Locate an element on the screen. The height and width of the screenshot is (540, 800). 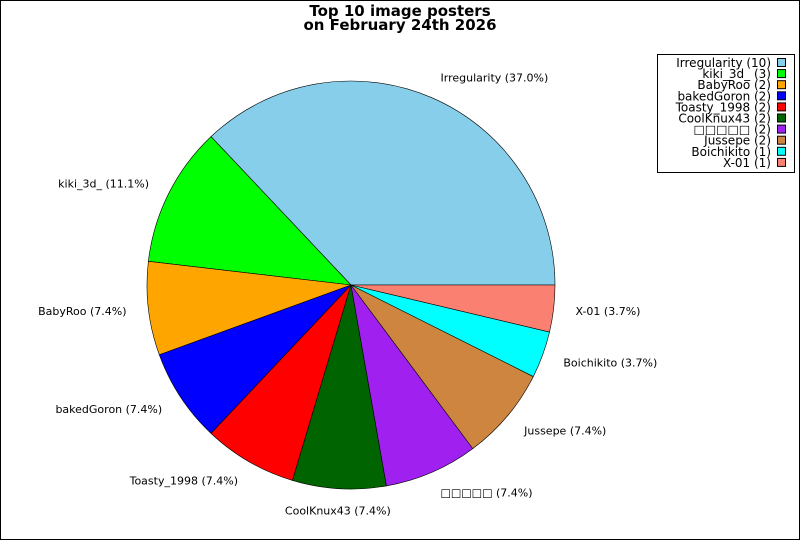
legend-entry-8: Boichikito (1) is located at coordinates (731, 152).